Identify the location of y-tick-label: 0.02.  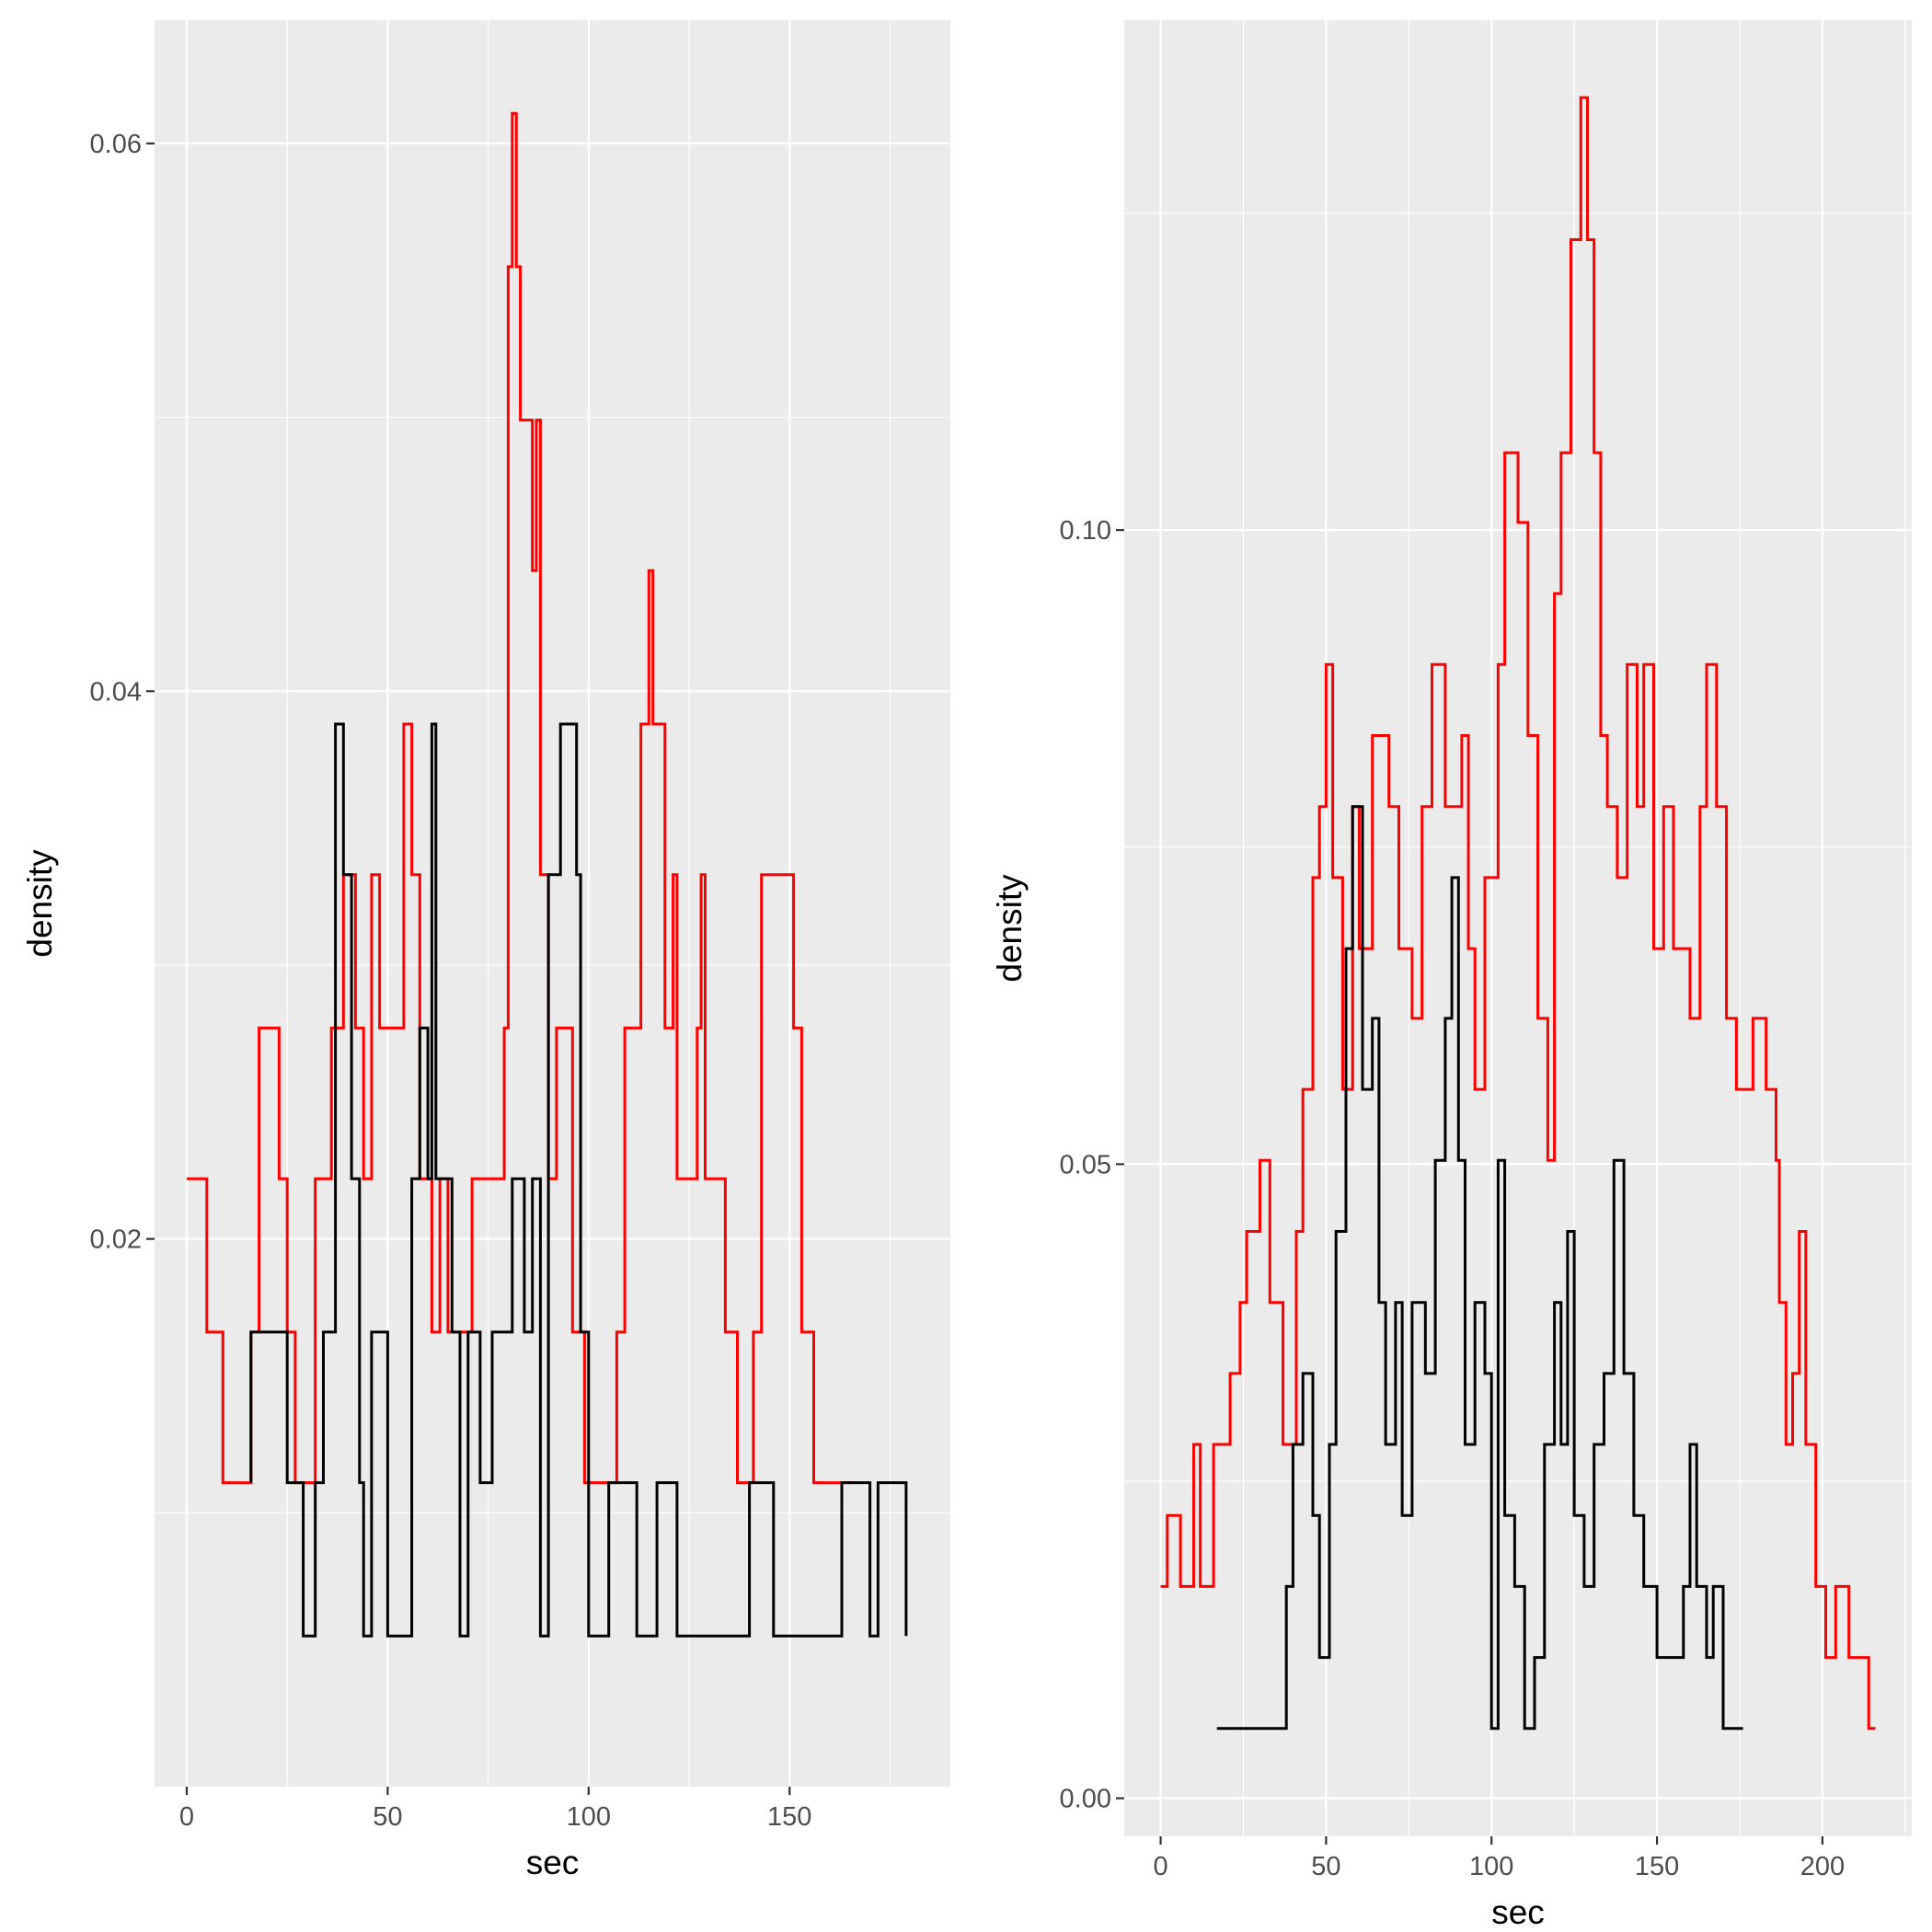
(116, 1240).